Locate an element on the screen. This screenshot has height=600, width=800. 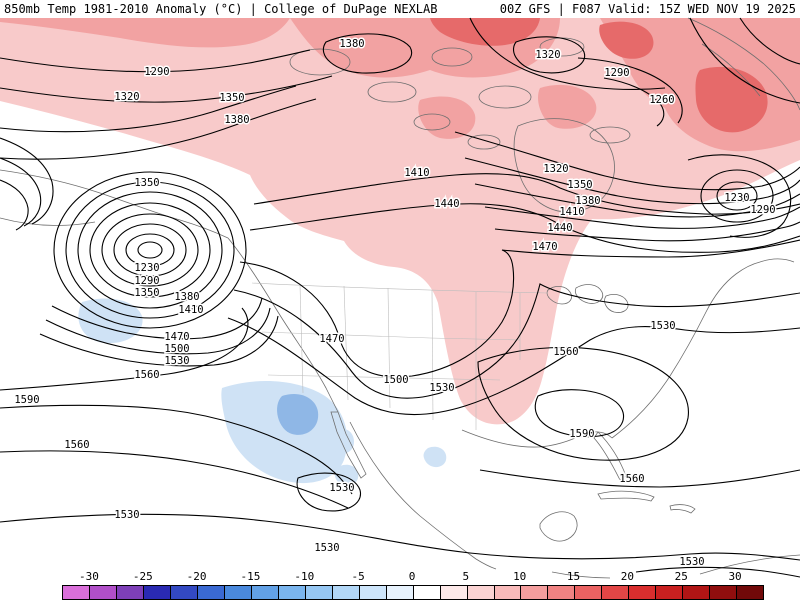
contour-label: 1230 is located at coordinates (736, 198).